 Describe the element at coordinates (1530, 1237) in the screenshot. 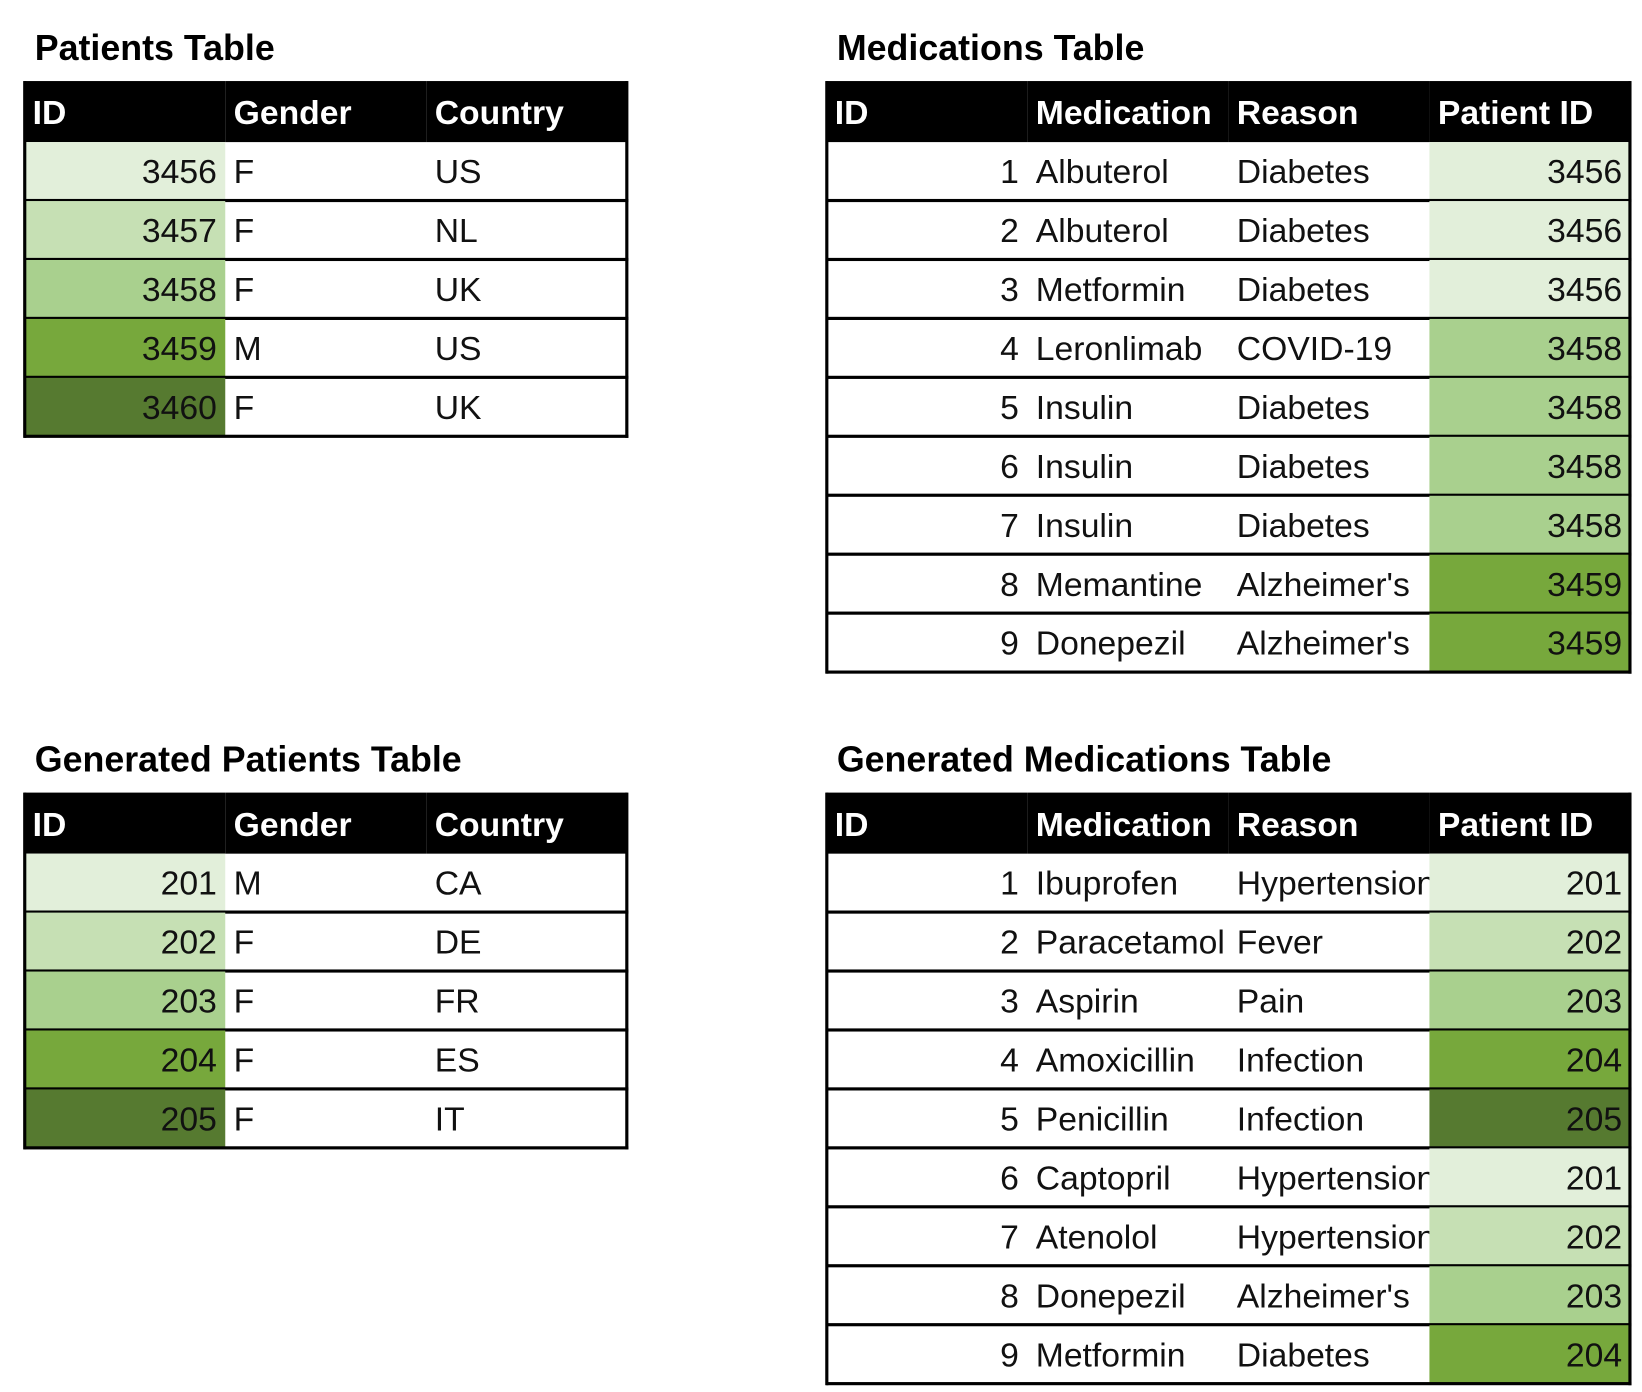

I see `table-cell: 202` at that location.